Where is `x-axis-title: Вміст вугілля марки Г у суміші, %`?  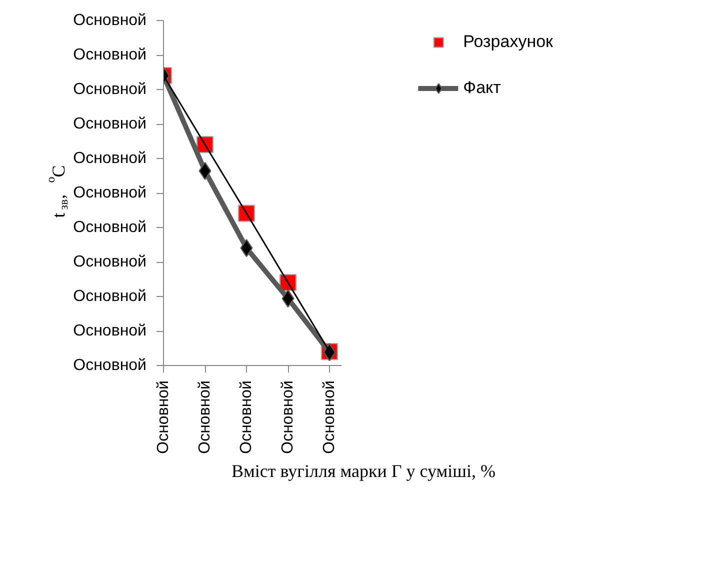
x-axis-title: Вміст вугілля марки Г у суміші, % is located at coordinates (363, 470).